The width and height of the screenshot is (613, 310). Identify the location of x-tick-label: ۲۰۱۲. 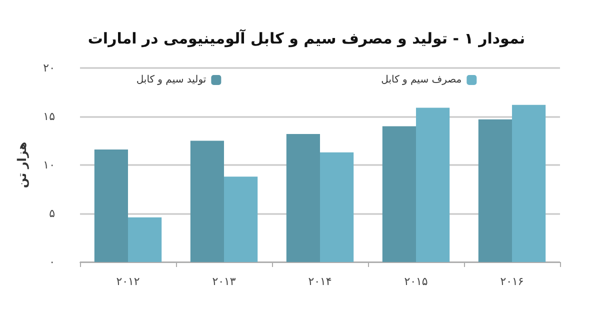
(128, 281).